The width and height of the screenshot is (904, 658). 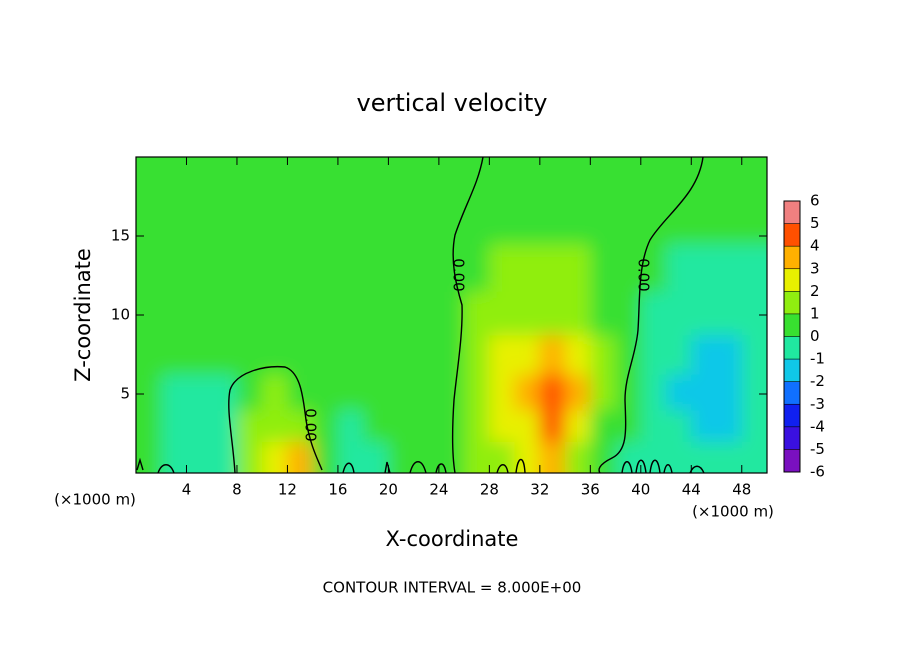 What do you see at coordinates (388, 490) in the screenshot?
I see `x-tick-label: 20` at bounding box center [388, 490].